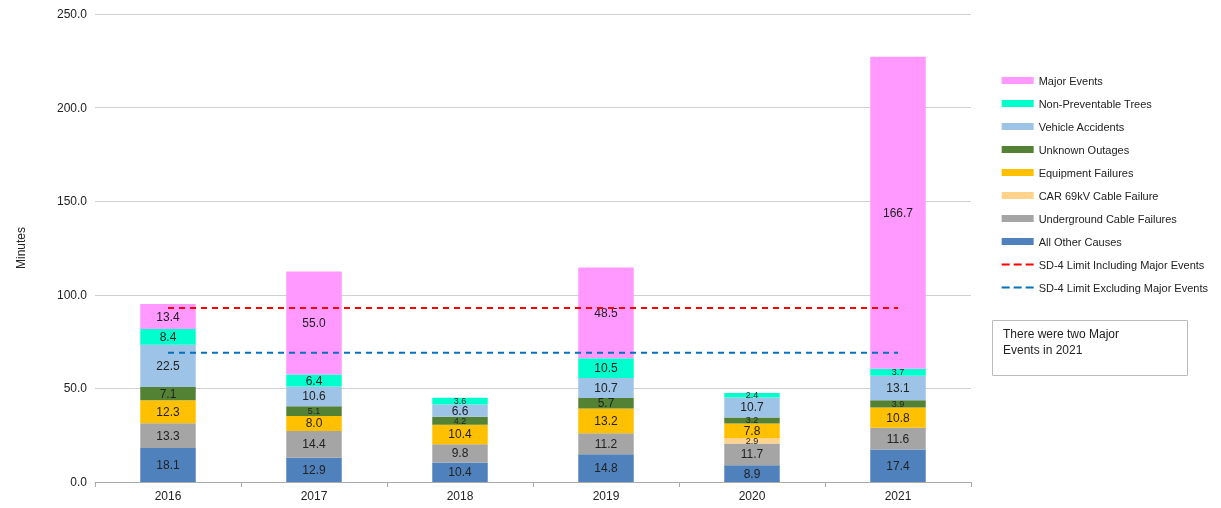 This screenshot has height=508, width=1221. Describe the element at coordinates (72, 107) in the screenshot. I see `y-tick-label: 200.0` at that location.